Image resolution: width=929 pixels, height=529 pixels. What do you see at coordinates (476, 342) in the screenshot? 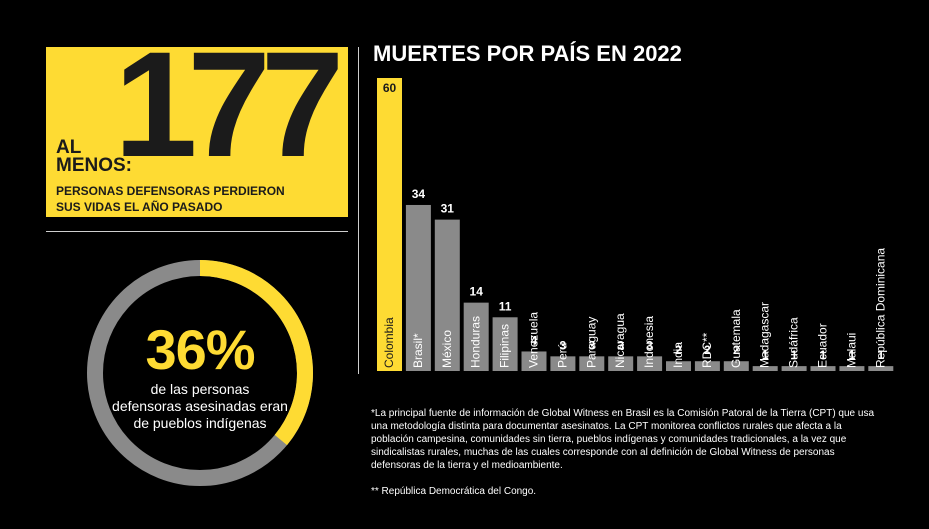
I see `category-label: Honduras` at bounding box center [476, 342].